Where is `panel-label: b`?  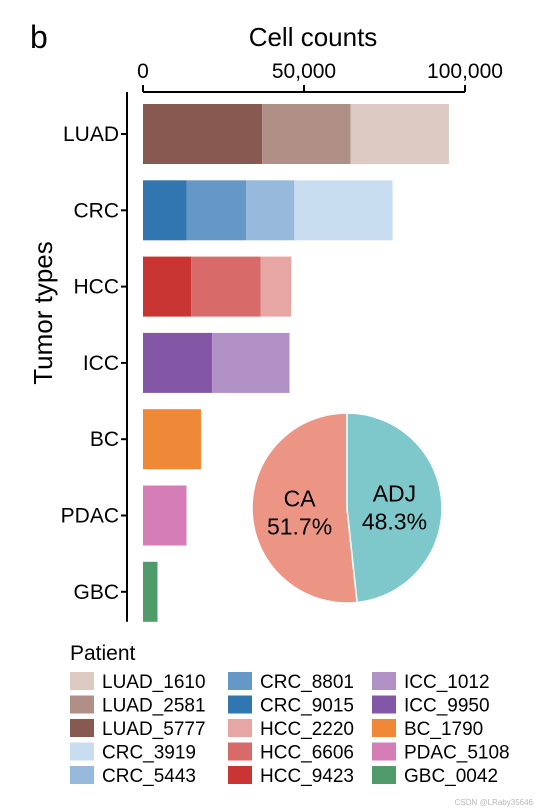 panel-label: b is located at coordinates (39, 37).